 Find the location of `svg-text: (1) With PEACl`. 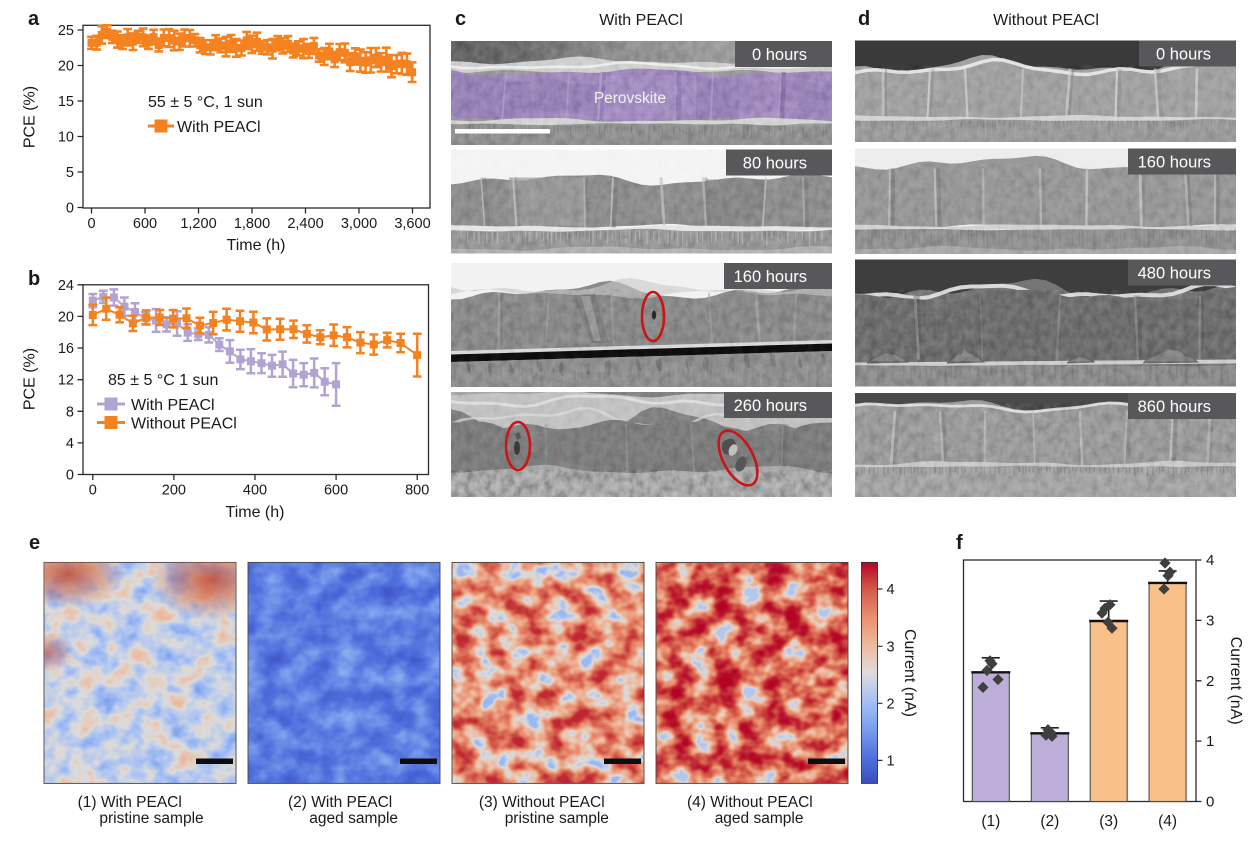

svg-text: (1) With PEACl is located at coordinates (130, 802).